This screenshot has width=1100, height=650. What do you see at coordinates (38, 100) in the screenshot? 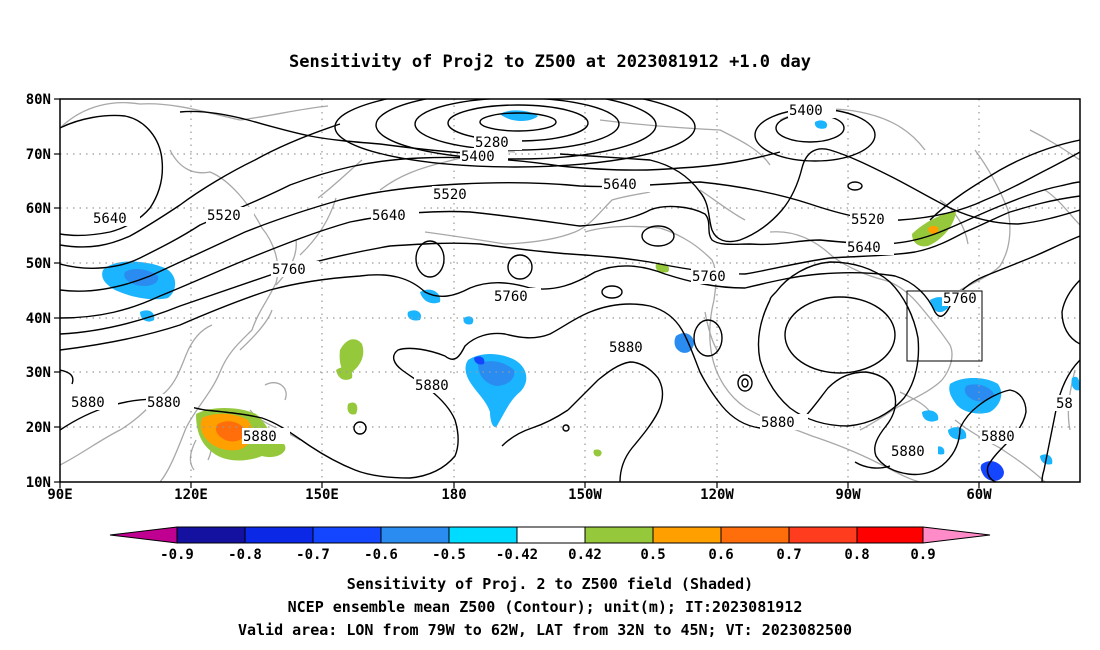
I see `lat-label: 80N` at bounding box center [38, 100].